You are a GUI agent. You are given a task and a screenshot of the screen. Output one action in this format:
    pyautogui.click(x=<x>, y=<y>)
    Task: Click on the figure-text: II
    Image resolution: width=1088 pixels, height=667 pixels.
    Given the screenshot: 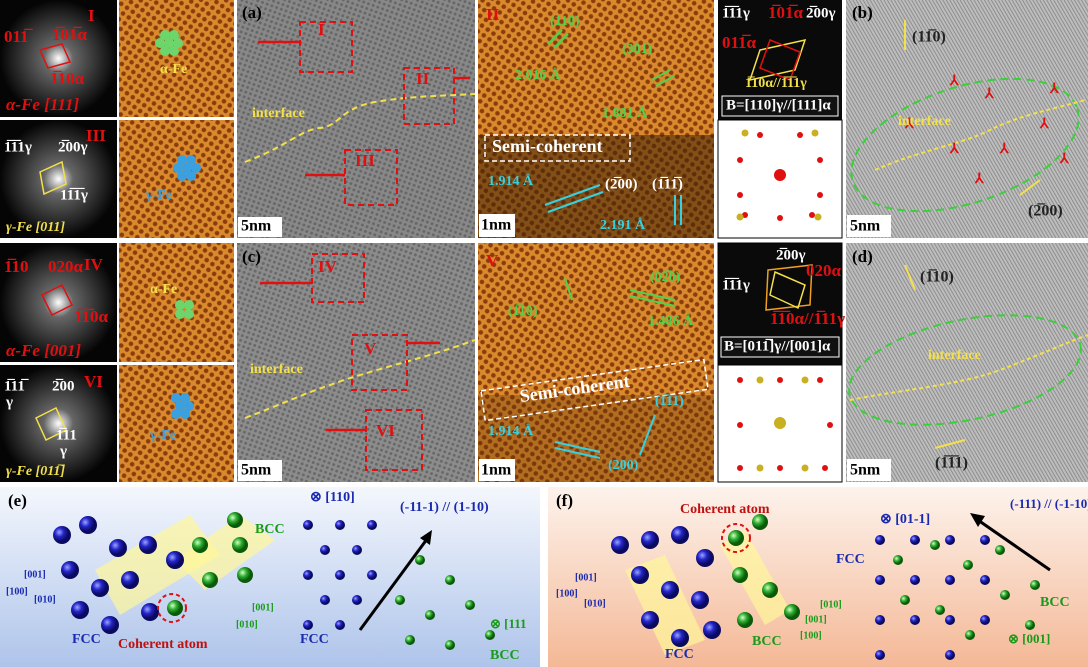 What is the action you would take?
    pyautogui.click(x=423, y=78)
    